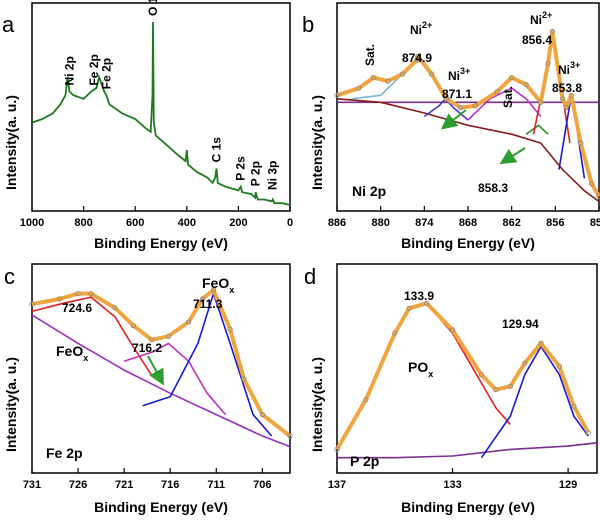 This screenshot has width=600, height=521. What do you see at coordinates (208, 304) in the screenshot?
I see `fe-peak-value-3: 711.3` at bounding box center [208, 304].